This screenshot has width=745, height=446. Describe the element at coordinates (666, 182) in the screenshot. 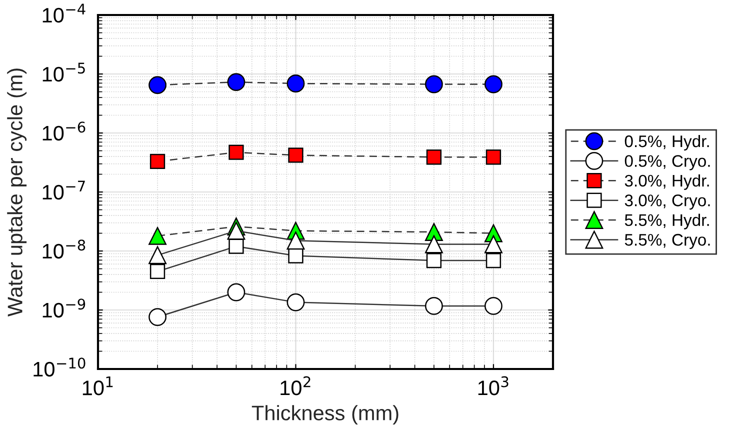

I see `legend-label: 3.0%, Hydr.` at that location.